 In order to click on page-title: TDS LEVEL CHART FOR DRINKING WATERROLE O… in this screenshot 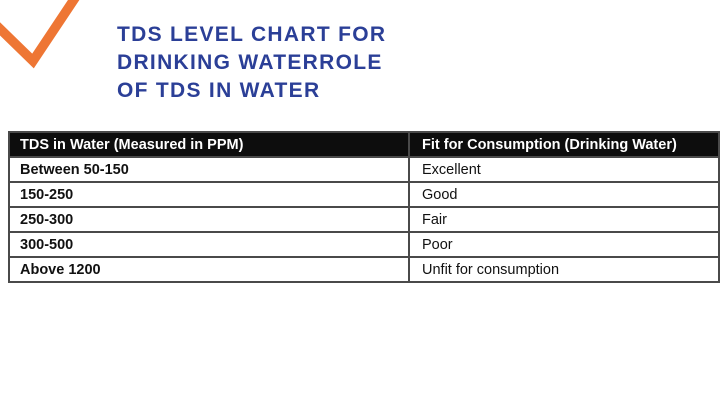, I will do `click(251, 63)`.